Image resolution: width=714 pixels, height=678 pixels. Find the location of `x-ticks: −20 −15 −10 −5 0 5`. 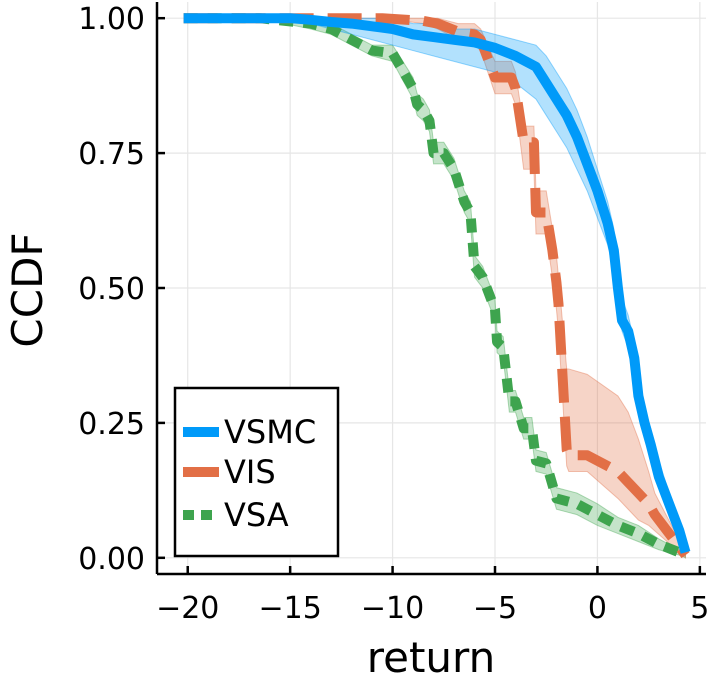

x-ticks: −20 −15 −10 −5 0 5 is located at coordinates (432, 596).